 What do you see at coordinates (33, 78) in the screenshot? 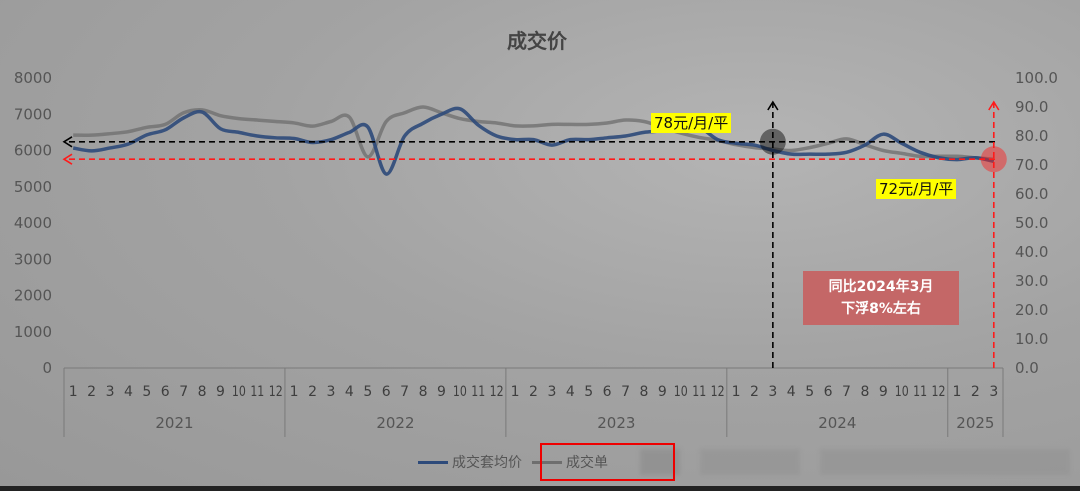
I see `left-axis-tick: 8000` at bounding box center [33, 78].